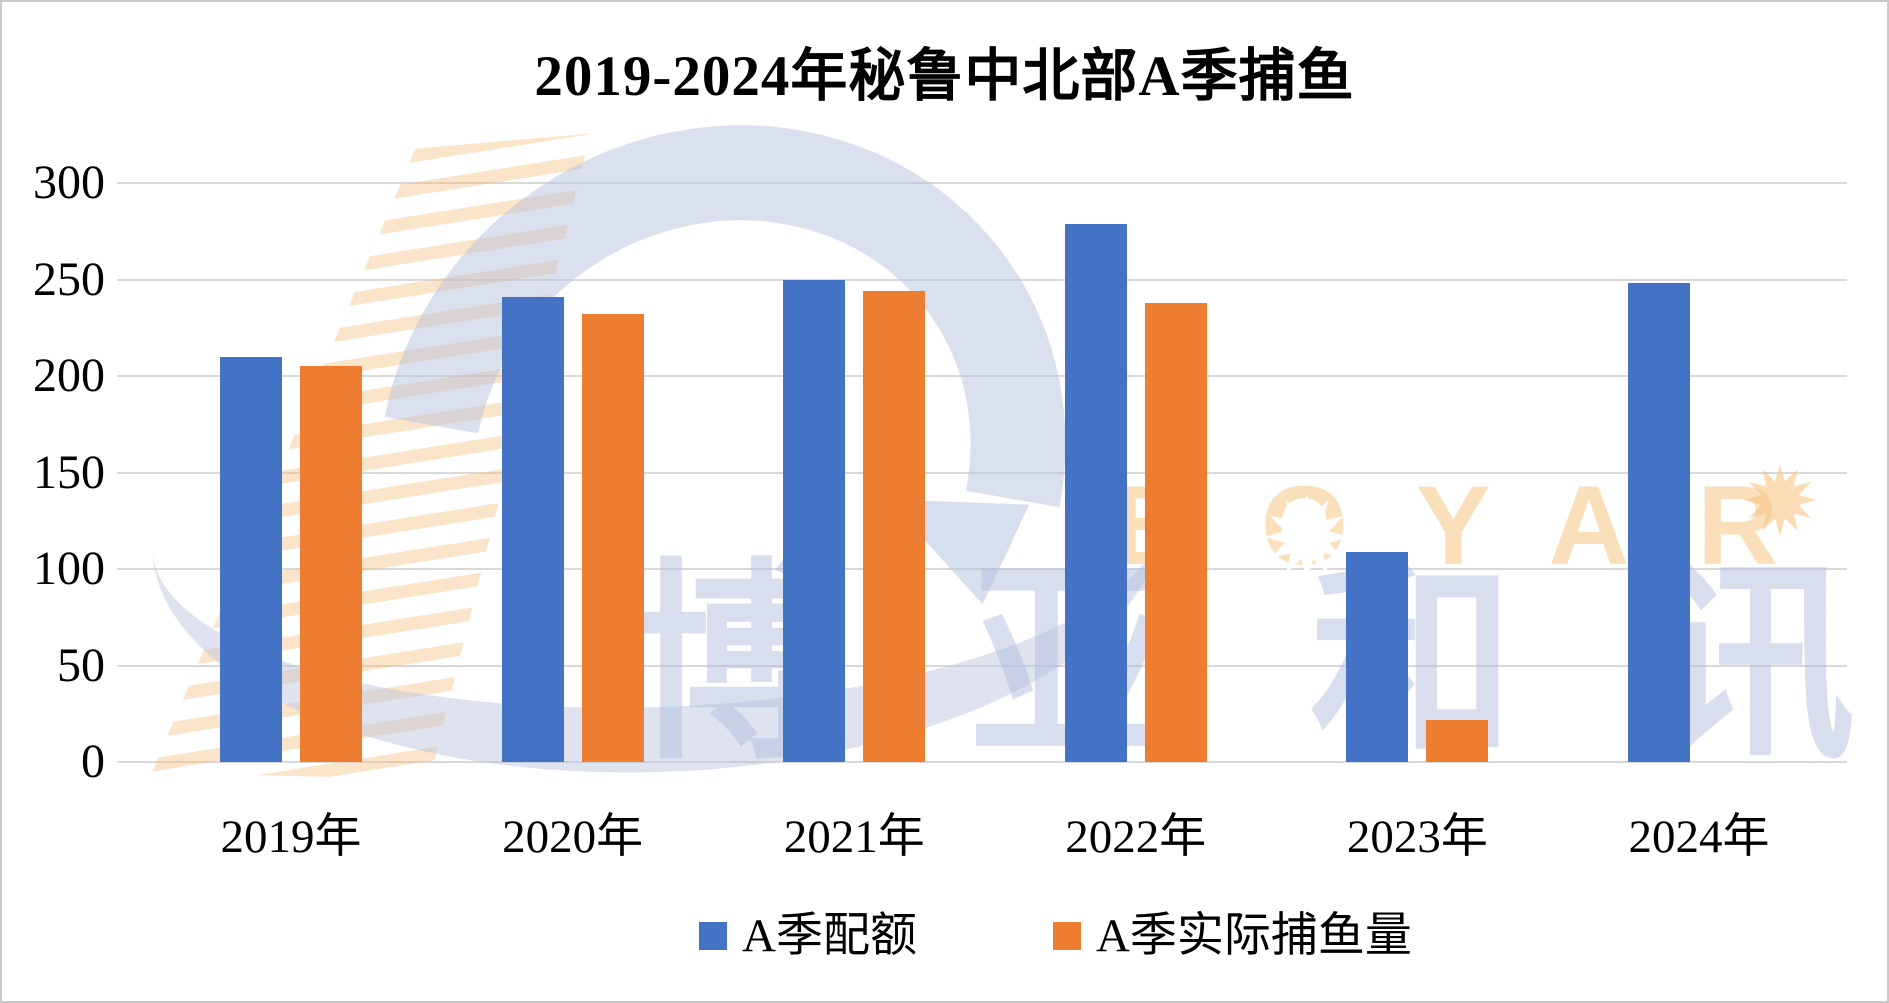 The height and width of the screenshot is (1003, 1889). Describe the element at coordinates (93, 761) in the screenshot. I see `y-tick-label-0: 0` at that location.